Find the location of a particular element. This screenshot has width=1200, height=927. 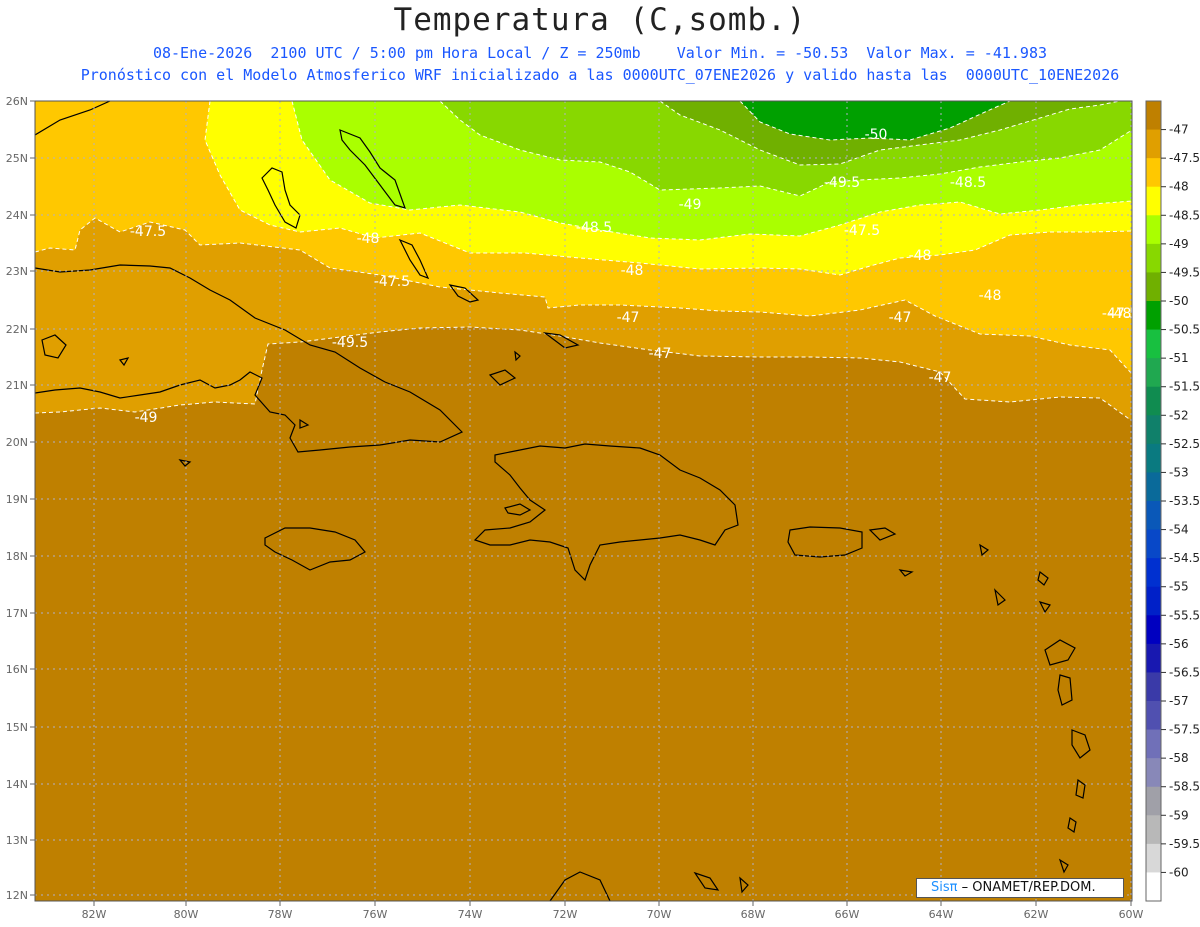

lat-label: 25N is located at coordinates (17, 158).